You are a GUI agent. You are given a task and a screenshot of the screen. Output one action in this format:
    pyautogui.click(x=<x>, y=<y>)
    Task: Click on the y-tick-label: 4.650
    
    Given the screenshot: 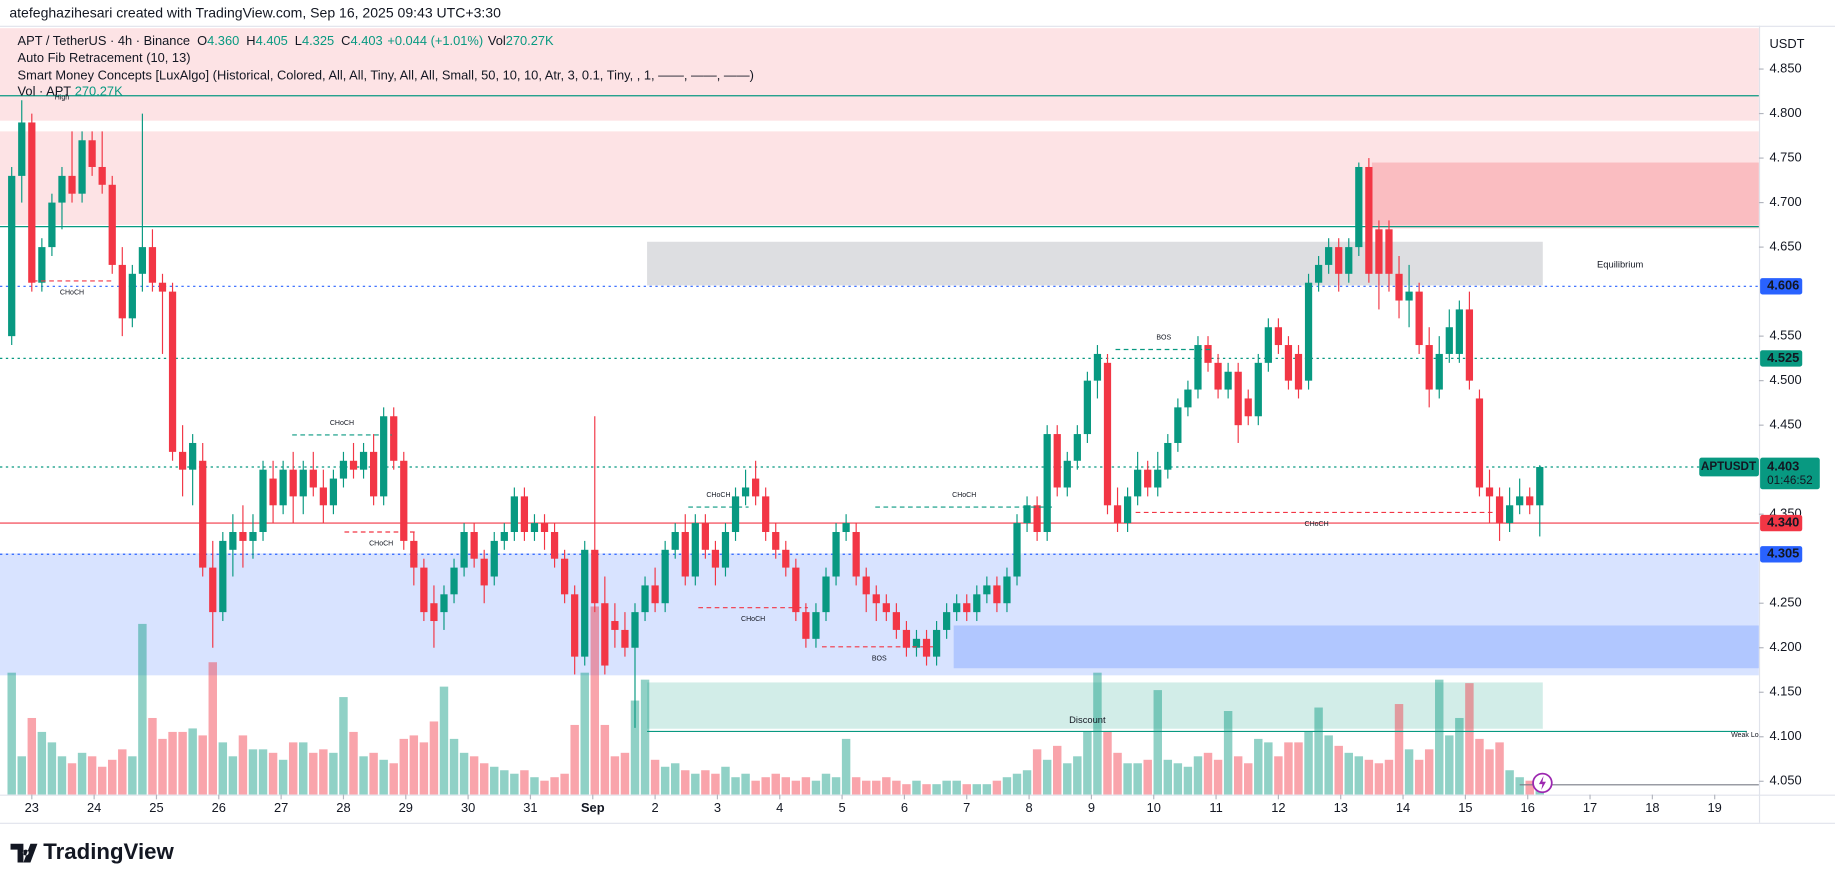 What is the action you would take?
    pyautogui.click(x=1785, y=246)
    